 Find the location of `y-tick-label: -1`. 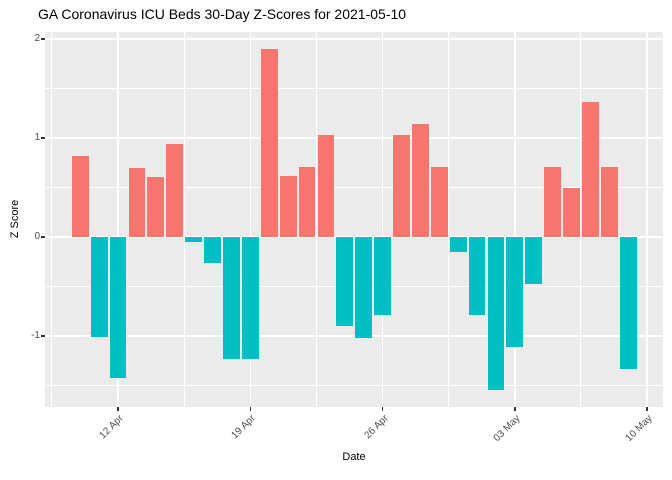

y-tick-label: -1 is located at coordinates (35, 335).